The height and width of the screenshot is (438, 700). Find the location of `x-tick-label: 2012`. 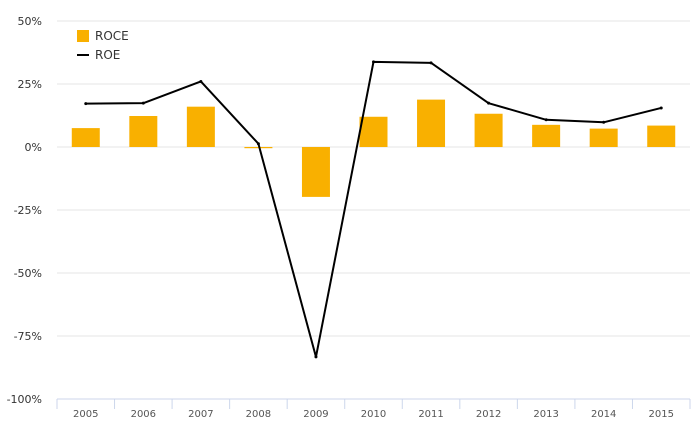

x-tick-label: 2012 is located at coordinates (488, 414).